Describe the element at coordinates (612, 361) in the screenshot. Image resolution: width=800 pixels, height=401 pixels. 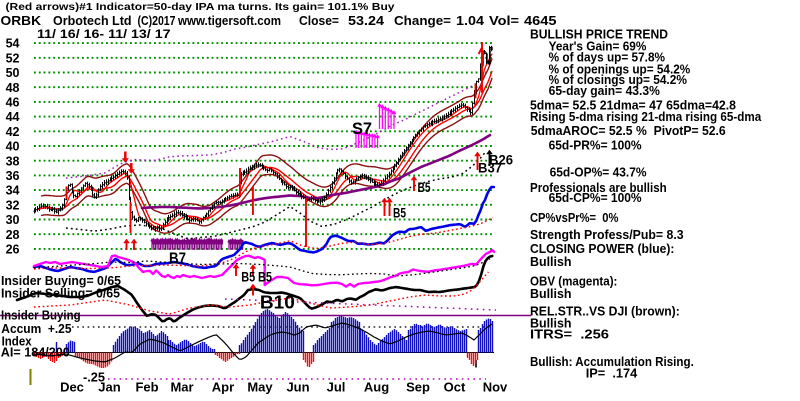
I see `svg-text: Bullish: Accumulation Rising.` at that location.